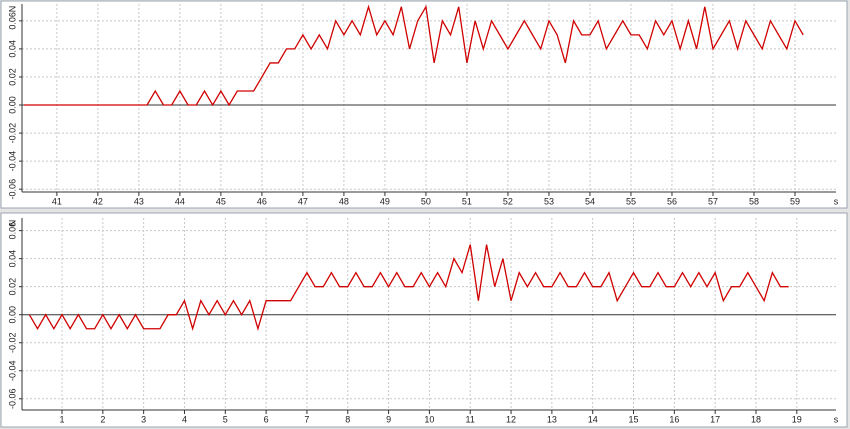 This screenshot has height=429, width=850. Describe the element at coordinates (306, 419) in the screenshot. I see `x-tick-label: 7` at that location.